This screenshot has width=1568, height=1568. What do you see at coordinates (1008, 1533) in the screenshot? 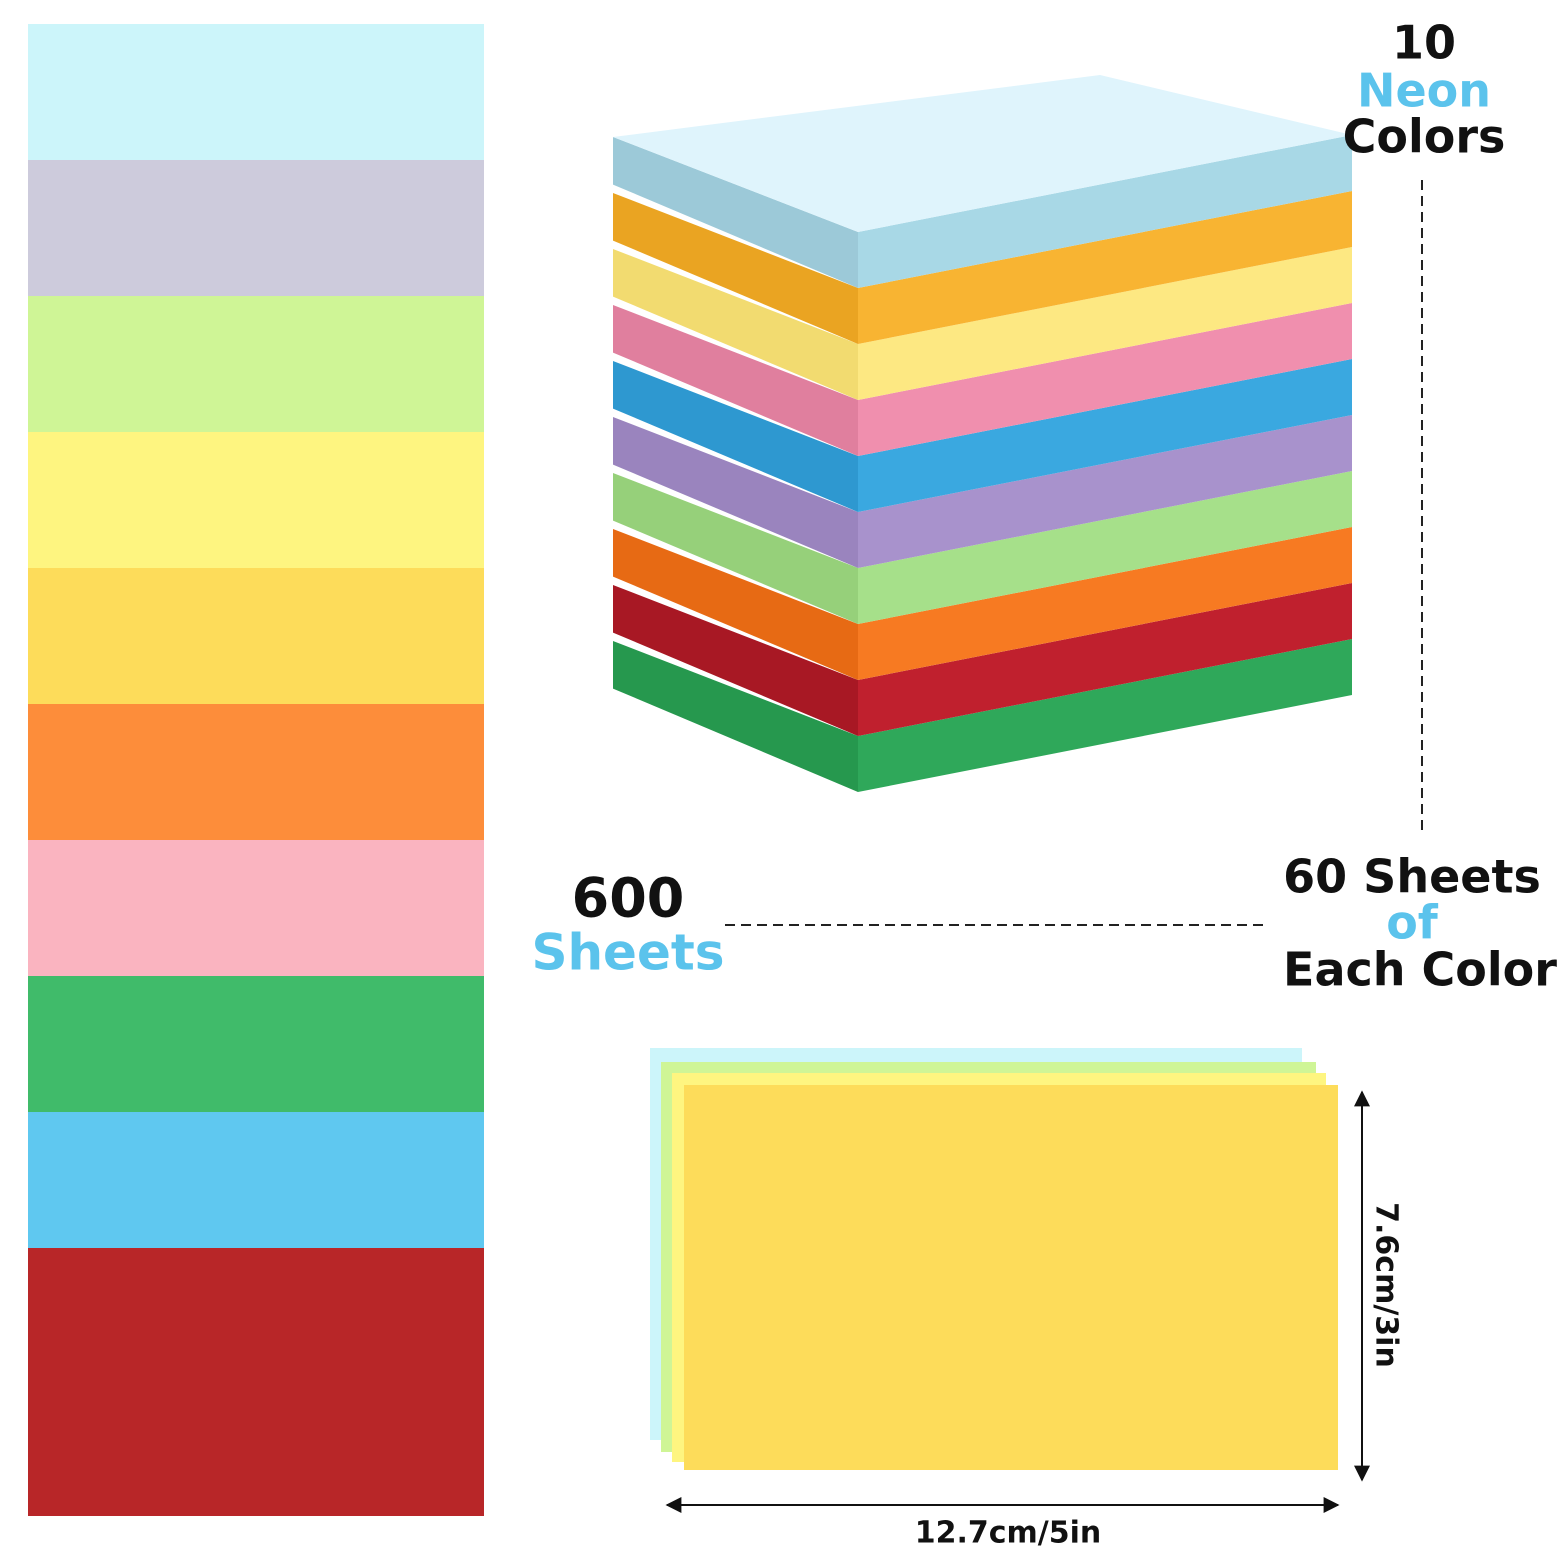
I see `width-label: 12.7cm/5in` at bounding box center [1008, 1533].